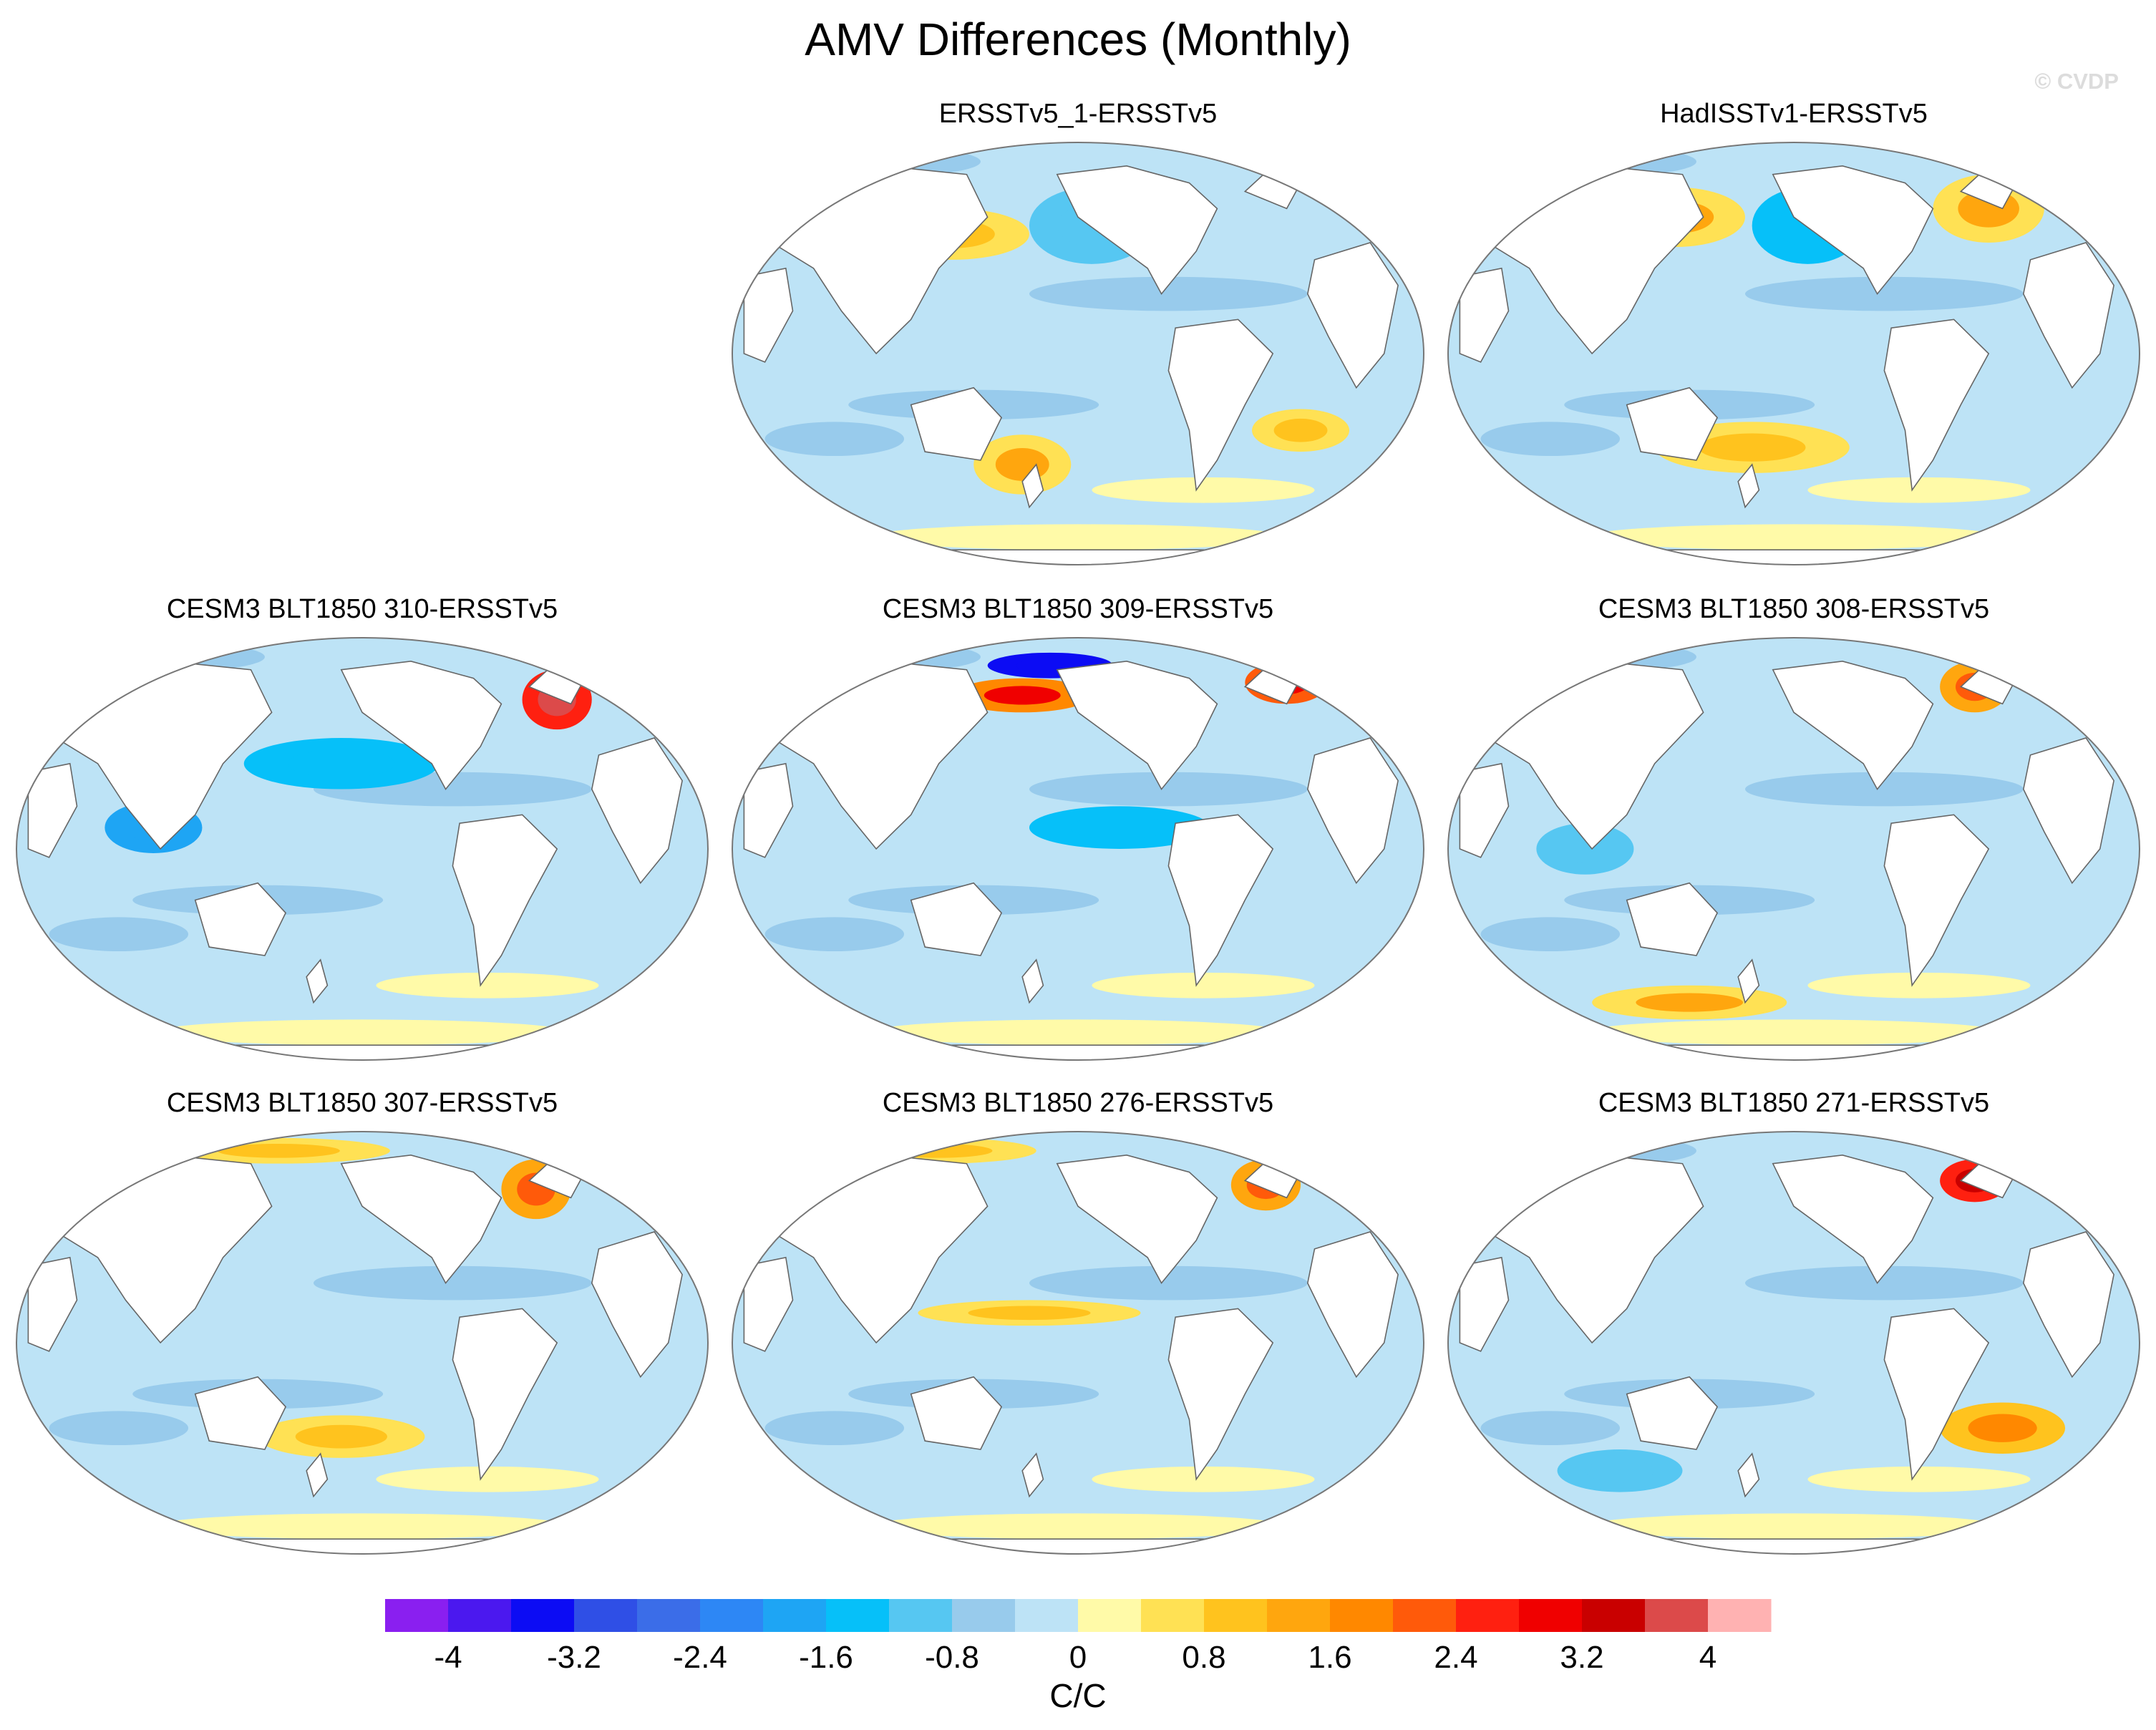  Describe the element at coordinates (362, 1103) in the screenshot. I see `panel-title: CESM3 BLT1850 307-ERSSTv5` at that location.